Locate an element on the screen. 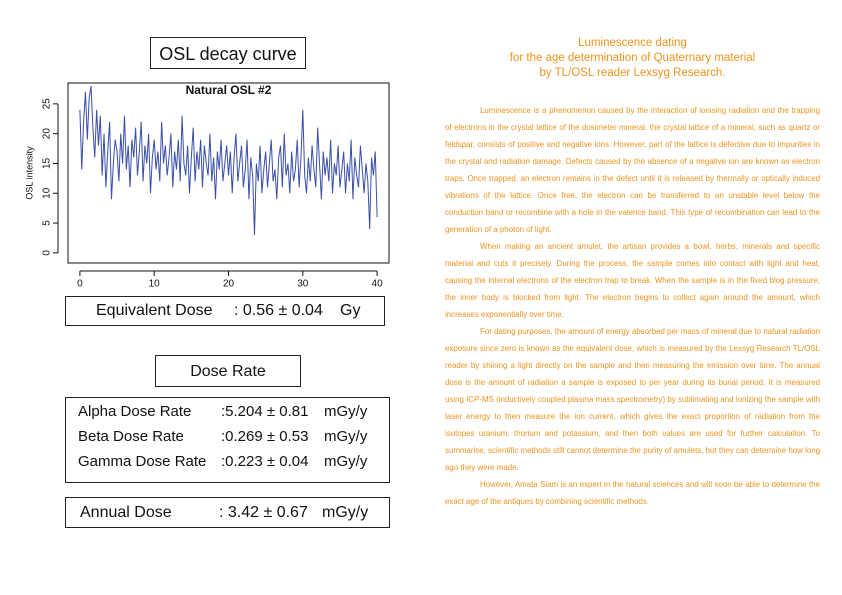 This screenshot has height=595, width=842. value: : 3.42 ± 0.67 is located at coordinates (263, 512).